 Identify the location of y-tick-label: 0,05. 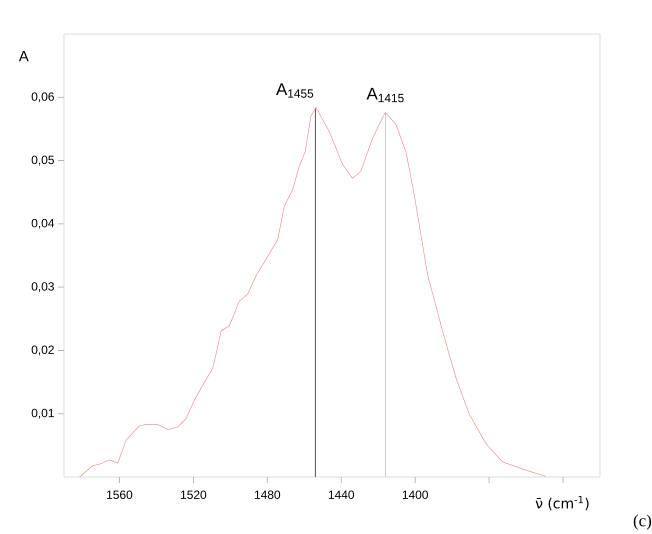
(43, 161).